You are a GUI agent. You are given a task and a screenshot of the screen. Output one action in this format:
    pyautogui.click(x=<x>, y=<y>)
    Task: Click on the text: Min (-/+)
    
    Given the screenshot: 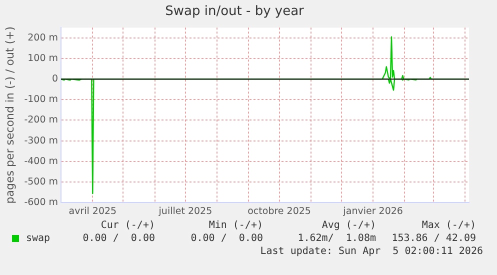 What is the action you would take?
    pyautogui.click(x=235, y=225)
    